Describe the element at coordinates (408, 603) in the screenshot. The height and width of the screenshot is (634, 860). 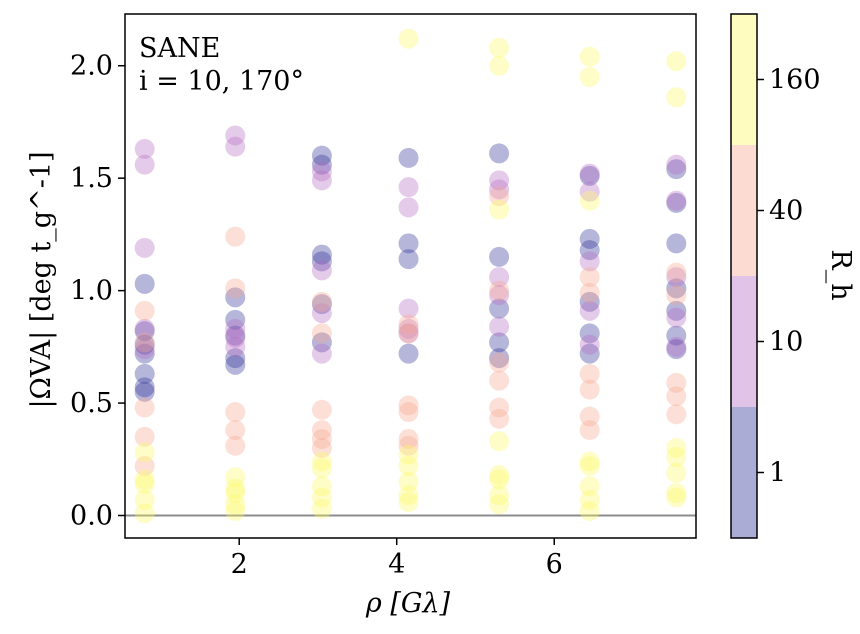
I see `x-axis-label: ρ [Gλ]` at that location.